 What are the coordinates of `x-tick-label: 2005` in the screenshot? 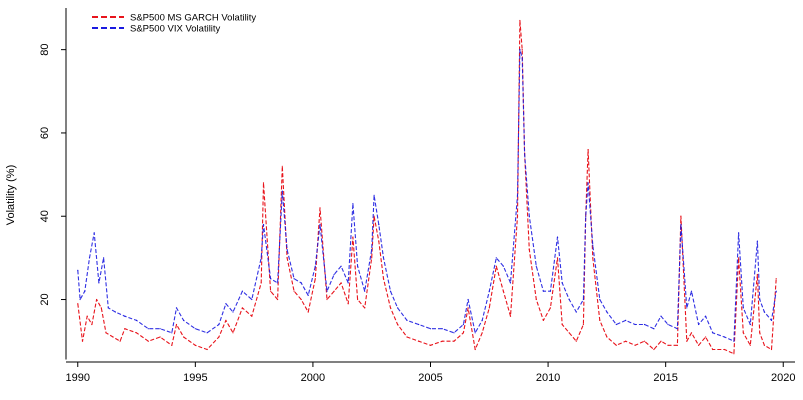 It's located at (430, 378).